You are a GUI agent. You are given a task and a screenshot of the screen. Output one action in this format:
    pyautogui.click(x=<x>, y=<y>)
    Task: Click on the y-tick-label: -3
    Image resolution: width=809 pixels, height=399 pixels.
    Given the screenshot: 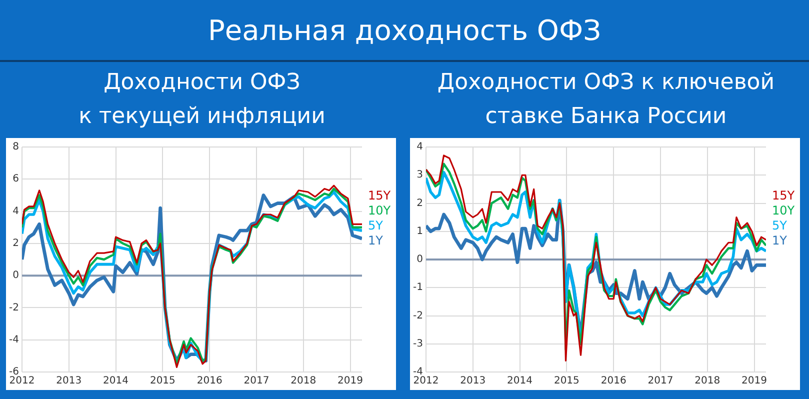 What is the action you would take?
    pyautogui.click(x=417, y=344)
    